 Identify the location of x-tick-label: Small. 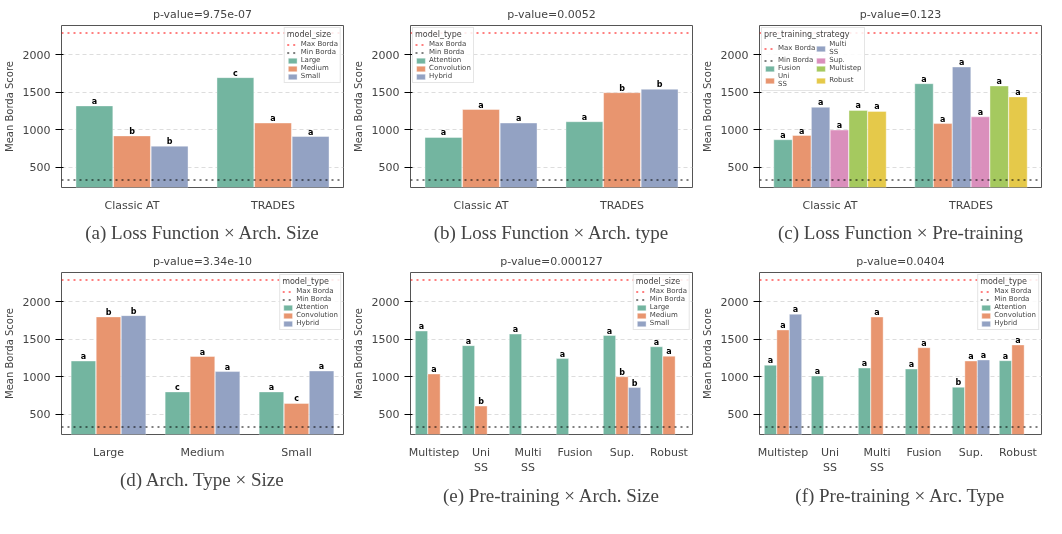
(296, 452).